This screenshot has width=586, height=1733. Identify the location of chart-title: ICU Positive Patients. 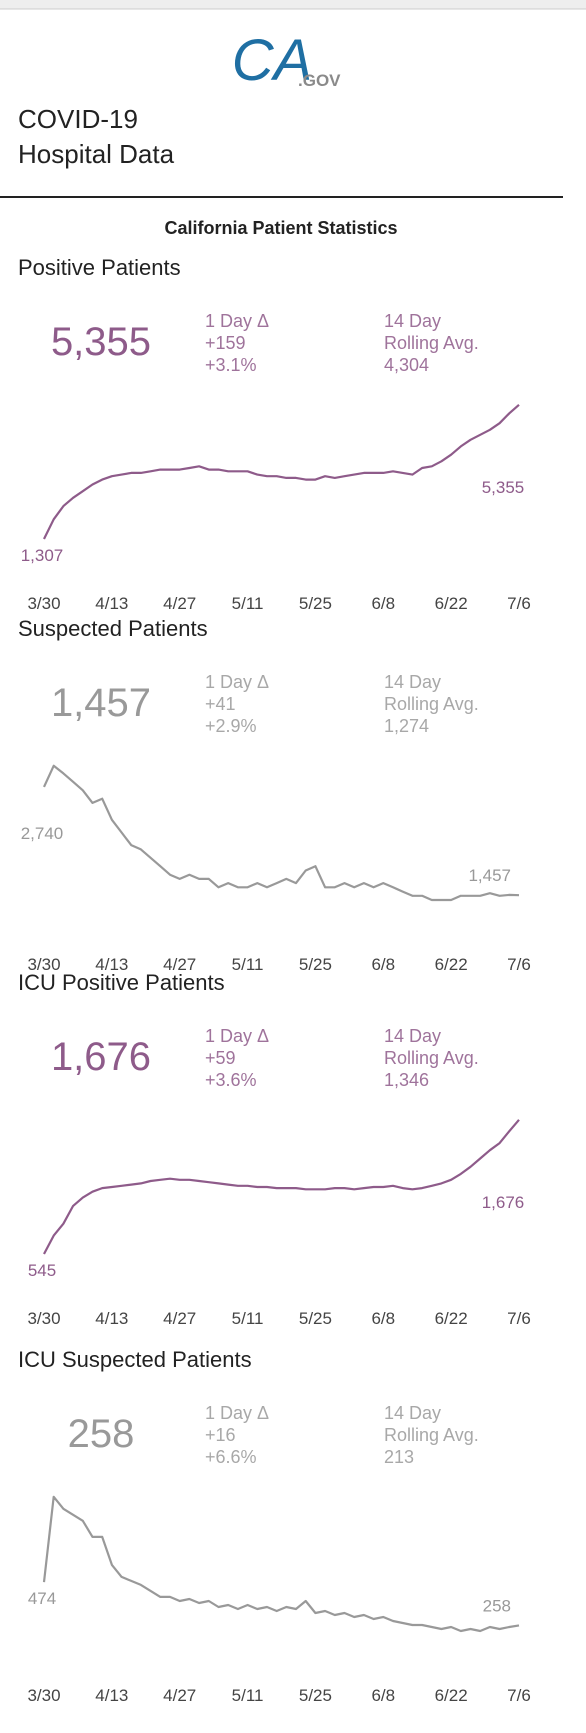
(121, 982).